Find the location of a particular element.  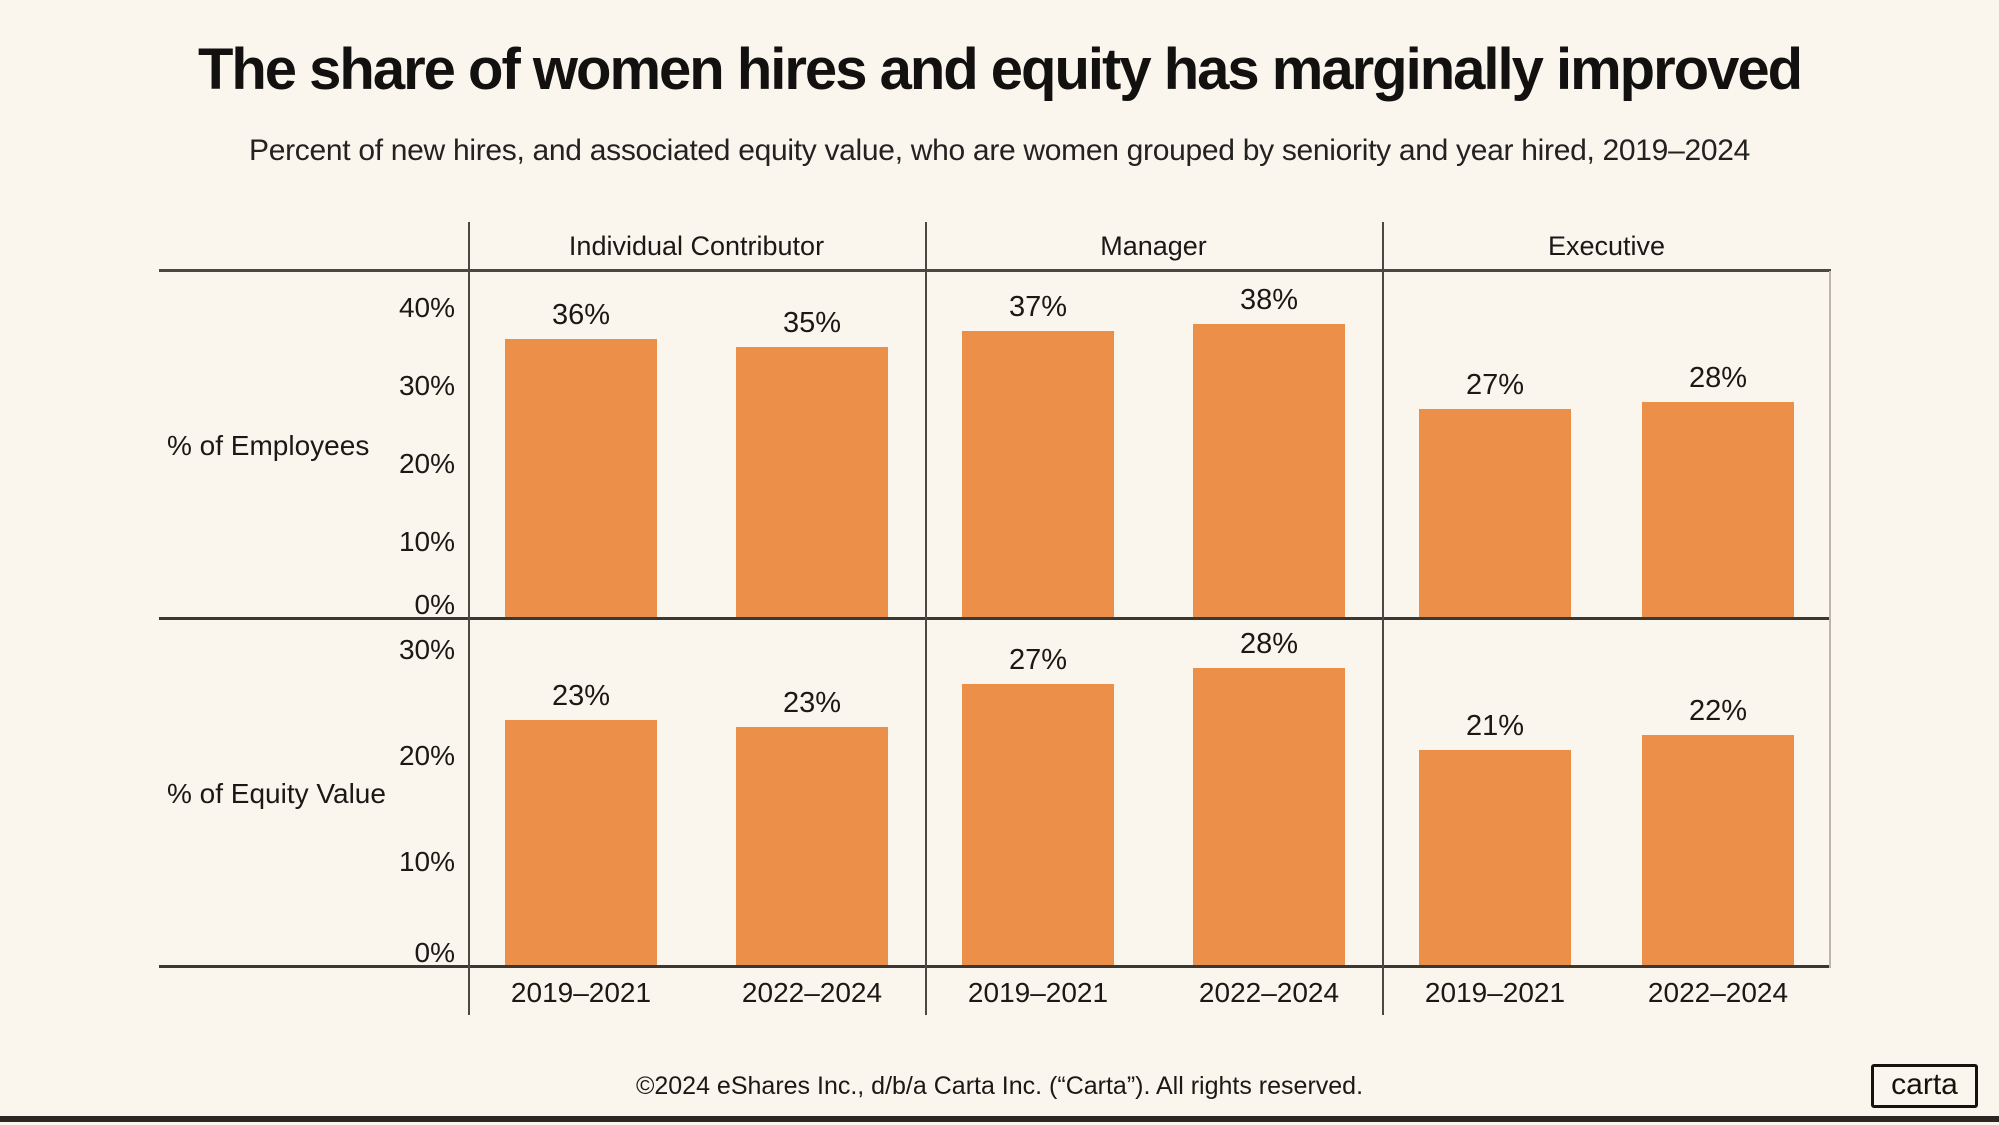

bar-value-label: 37% is located at coordinates (1038, 307).